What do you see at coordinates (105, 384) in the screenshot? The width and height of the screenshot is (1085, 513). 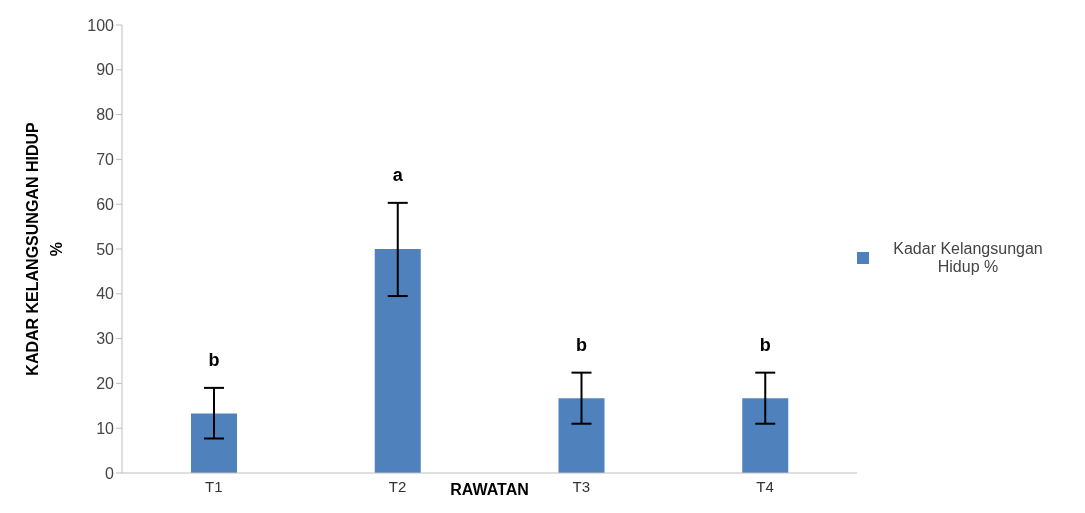 I see `y-tick-label: 20` at bounding box center [105, 384].